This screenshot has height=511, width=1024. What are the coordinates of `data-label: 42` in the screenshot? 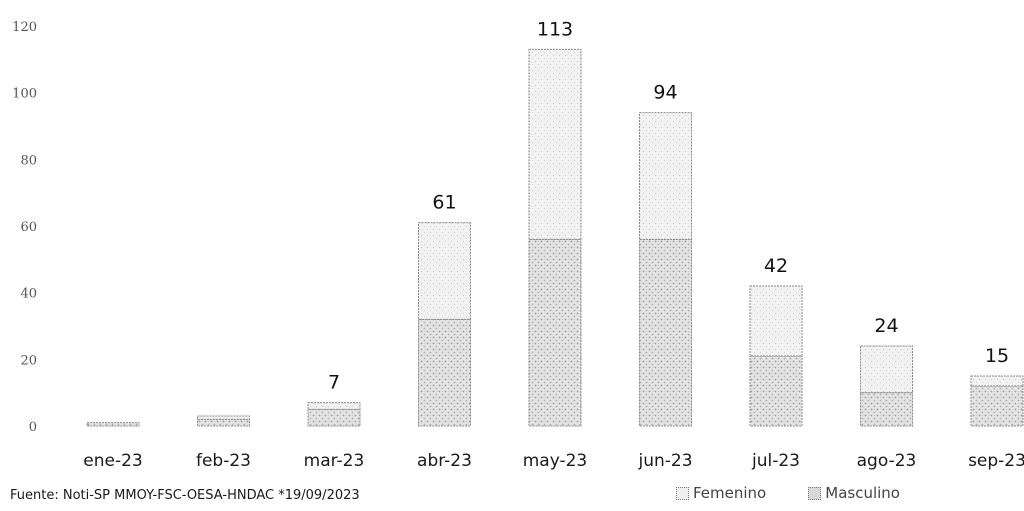 It's located at (776, 266).